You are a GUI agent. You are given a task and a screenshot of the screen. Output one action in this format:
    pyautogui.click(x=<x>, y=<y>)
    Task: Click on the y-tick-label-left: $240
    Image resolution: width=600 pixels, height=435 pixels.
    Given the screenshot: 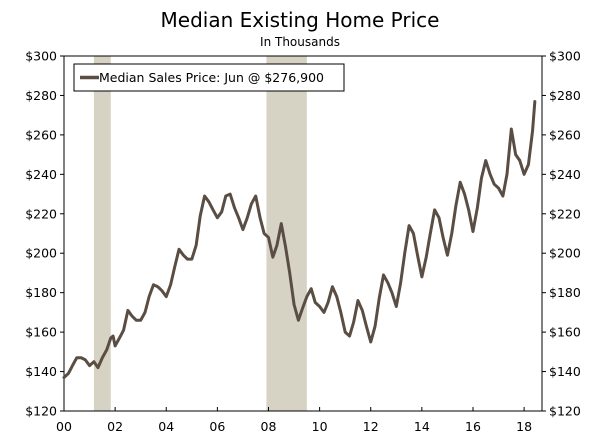 What is the action you would take?
    pyautogui.click(x=41, y=174)
    